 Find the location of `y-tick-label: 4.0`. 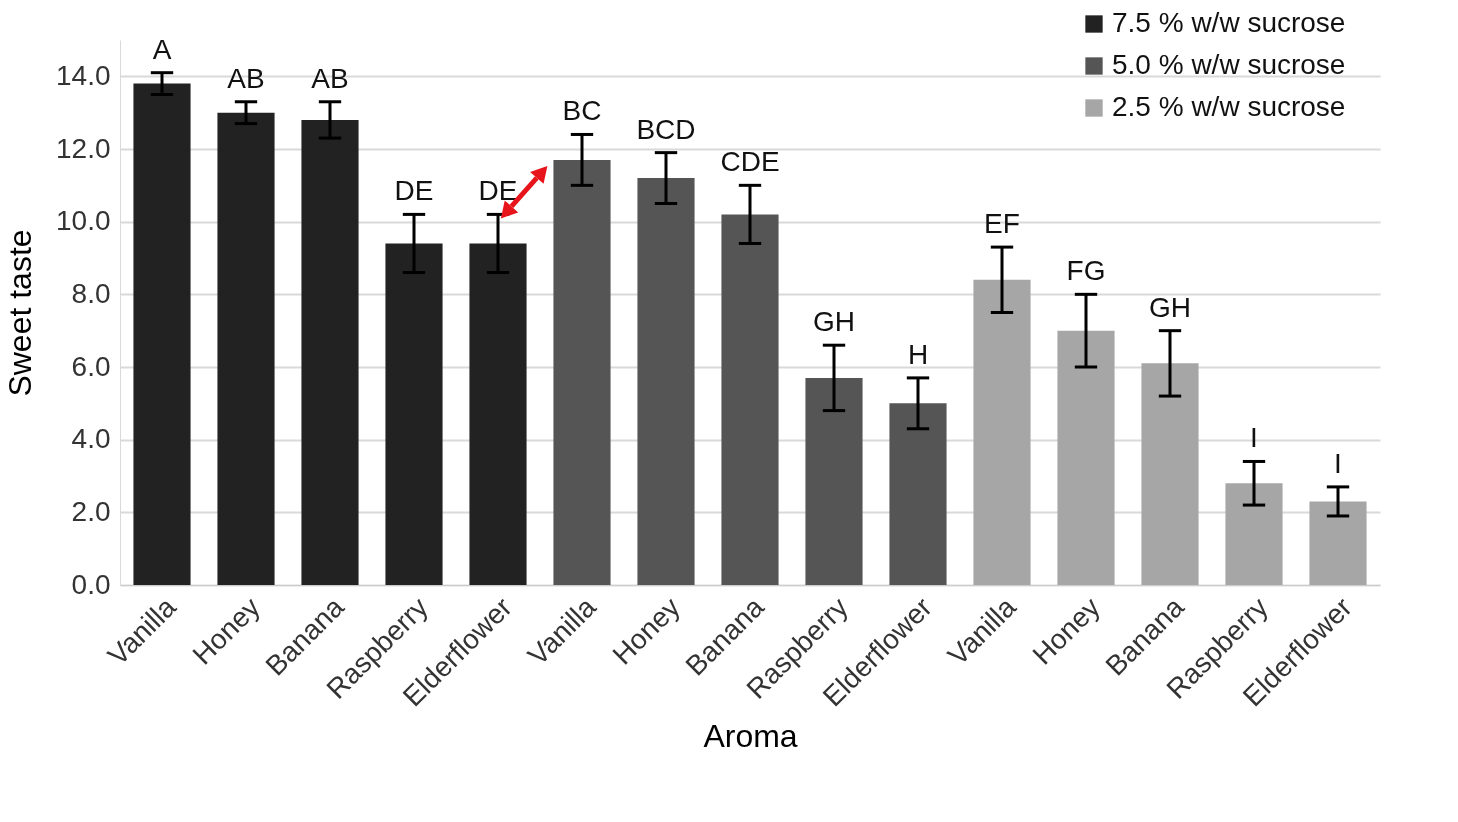

y-tick-label: 4.0 is located at coordinates (91, 439).